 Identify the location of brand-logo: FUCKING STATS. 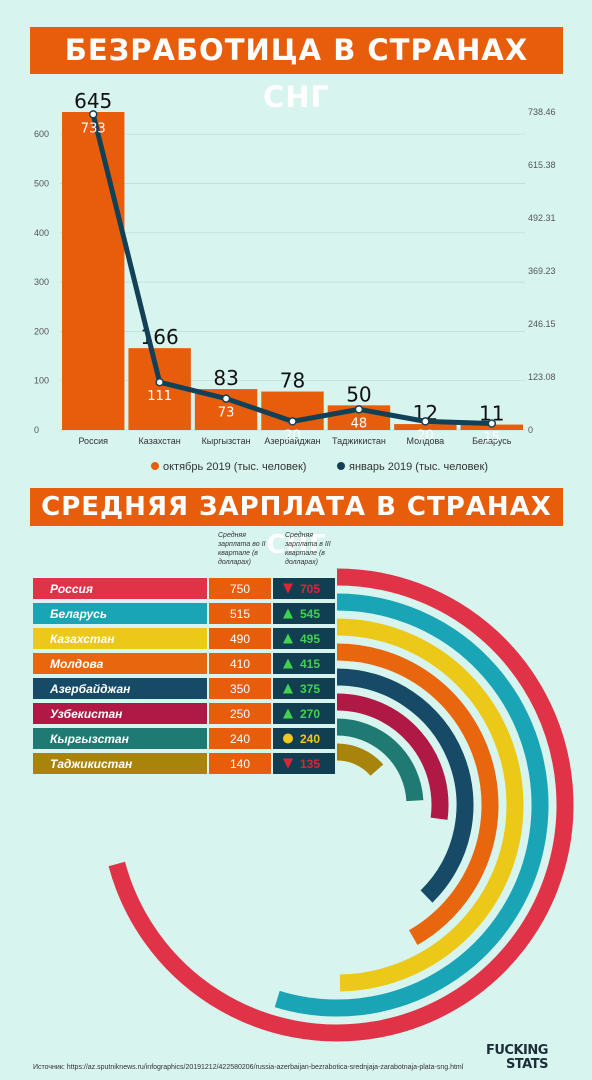
(517, 1058).